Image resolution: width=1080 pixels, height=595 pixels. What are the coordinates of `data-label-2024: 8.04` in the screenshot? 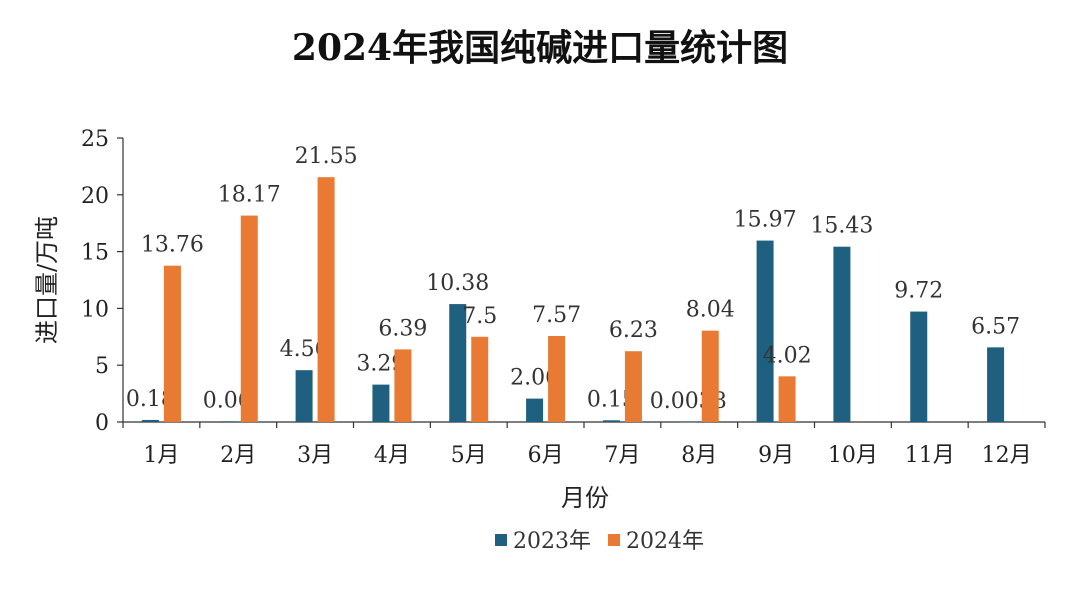 It's located at (710, 310).